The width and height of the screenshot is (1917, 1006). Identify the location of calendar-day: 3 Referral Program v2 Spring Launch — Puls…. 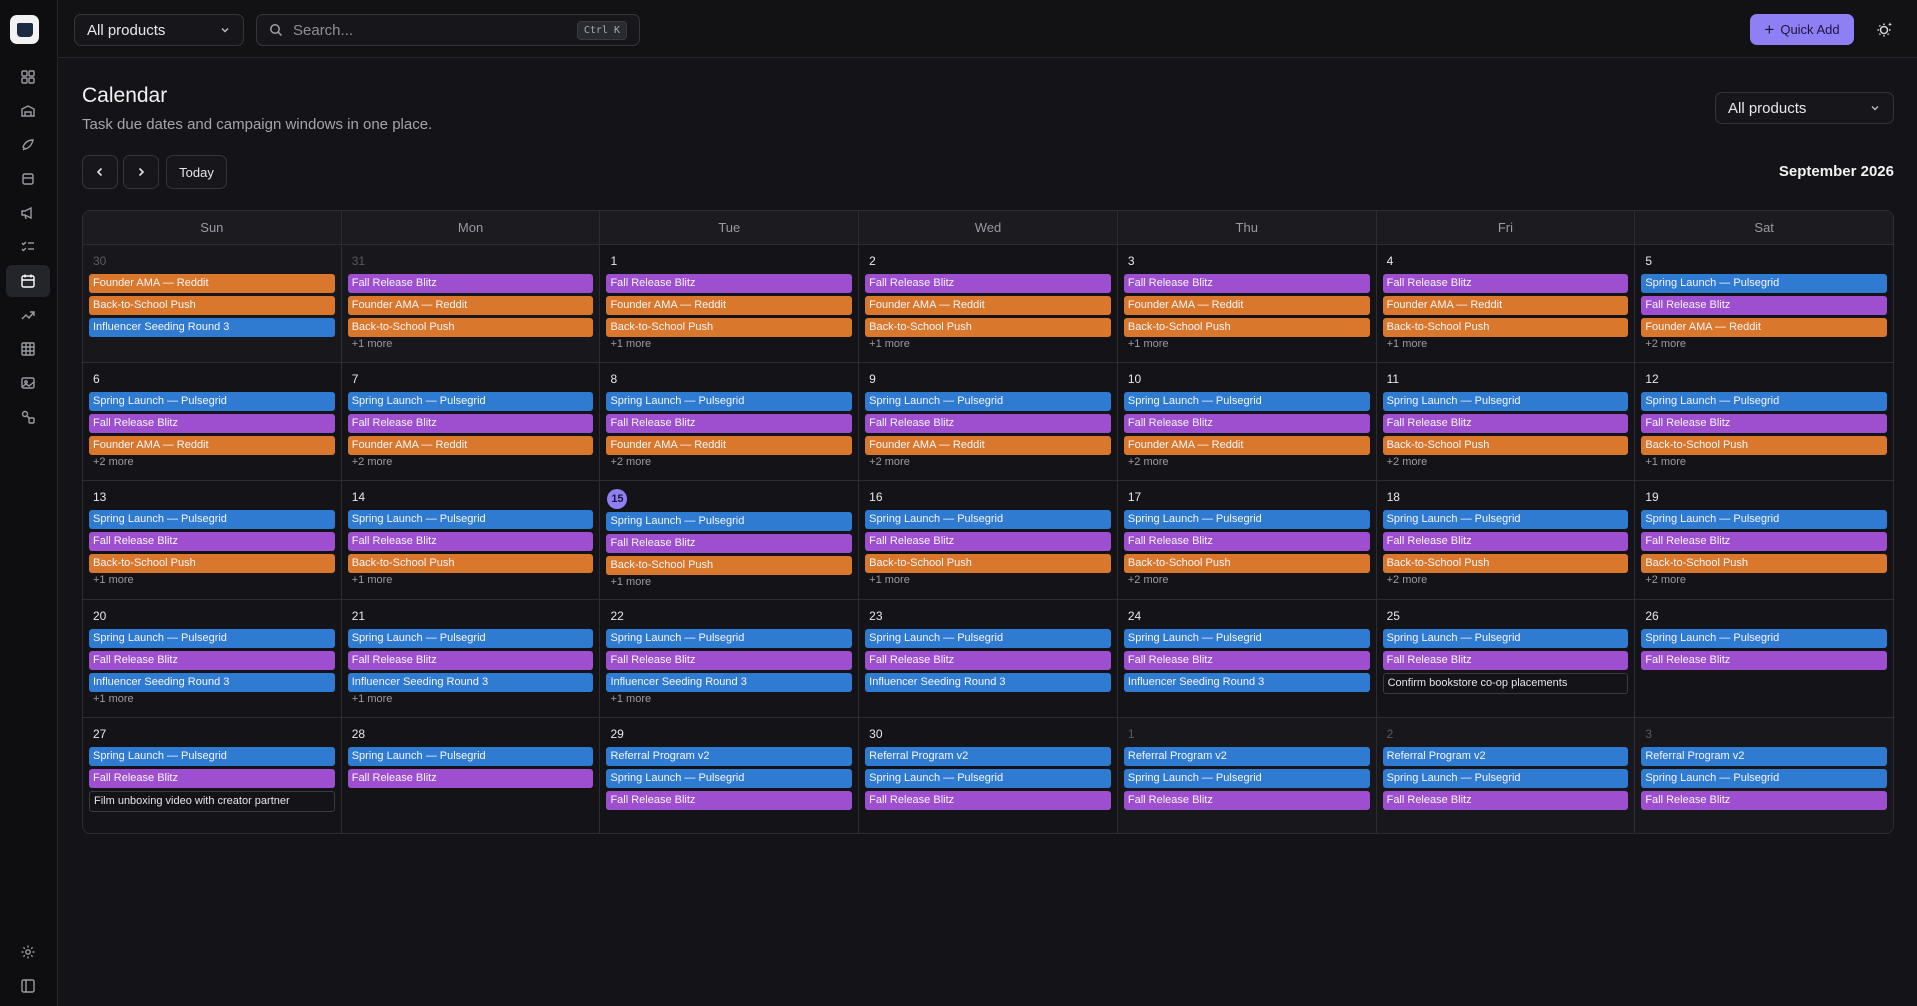
(1764, 775).